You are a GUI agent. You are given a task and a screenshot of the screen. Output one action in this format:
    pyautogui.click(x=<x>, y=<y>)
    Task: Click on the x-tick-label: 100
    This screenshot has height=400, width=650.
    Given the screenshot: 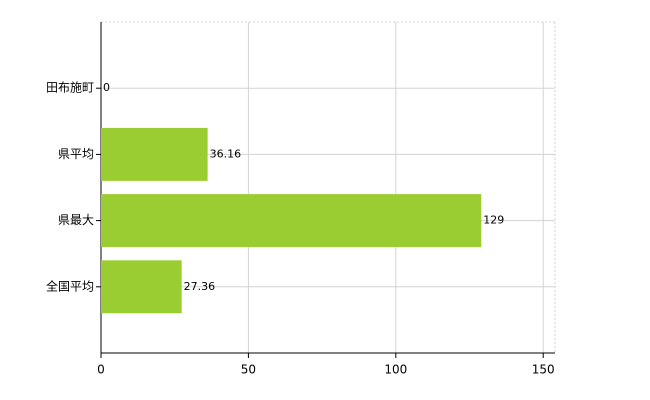 What is the action you would take?
    pyautogui.click(x=395, y=370)
    